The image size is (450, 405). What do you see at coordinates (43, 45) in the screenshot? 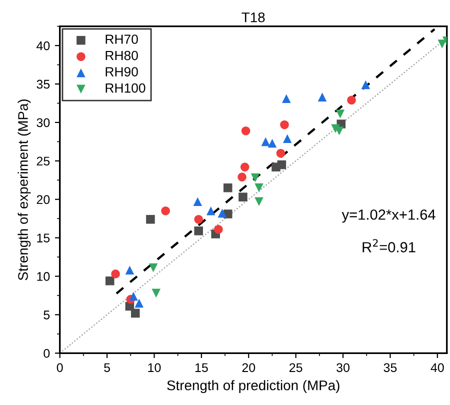
I see `y-tick-label: 40` at bounding box center [43, 45].